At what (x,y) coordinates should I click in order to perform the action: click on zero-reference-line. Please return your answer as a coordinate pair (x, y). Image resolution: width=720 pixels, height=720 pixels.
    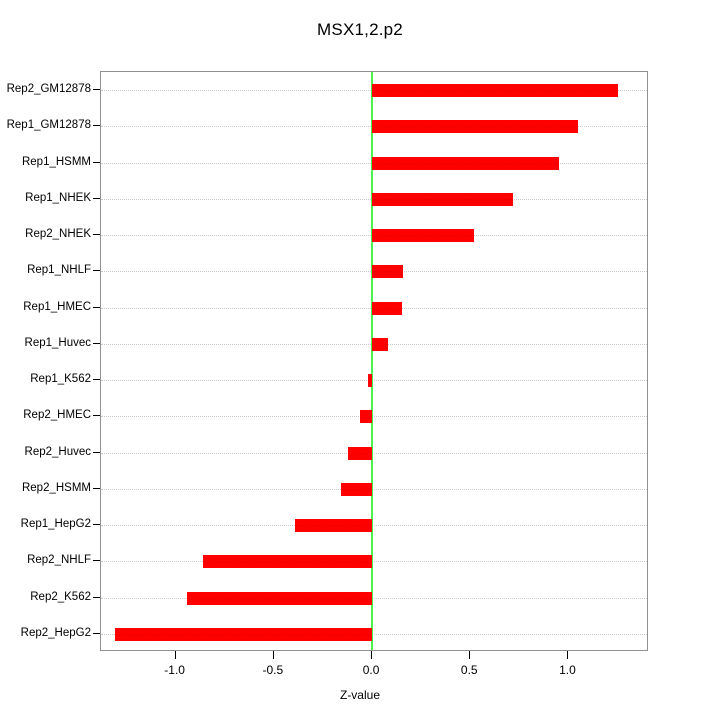
    Looking at the image, I should click on (372, 361).